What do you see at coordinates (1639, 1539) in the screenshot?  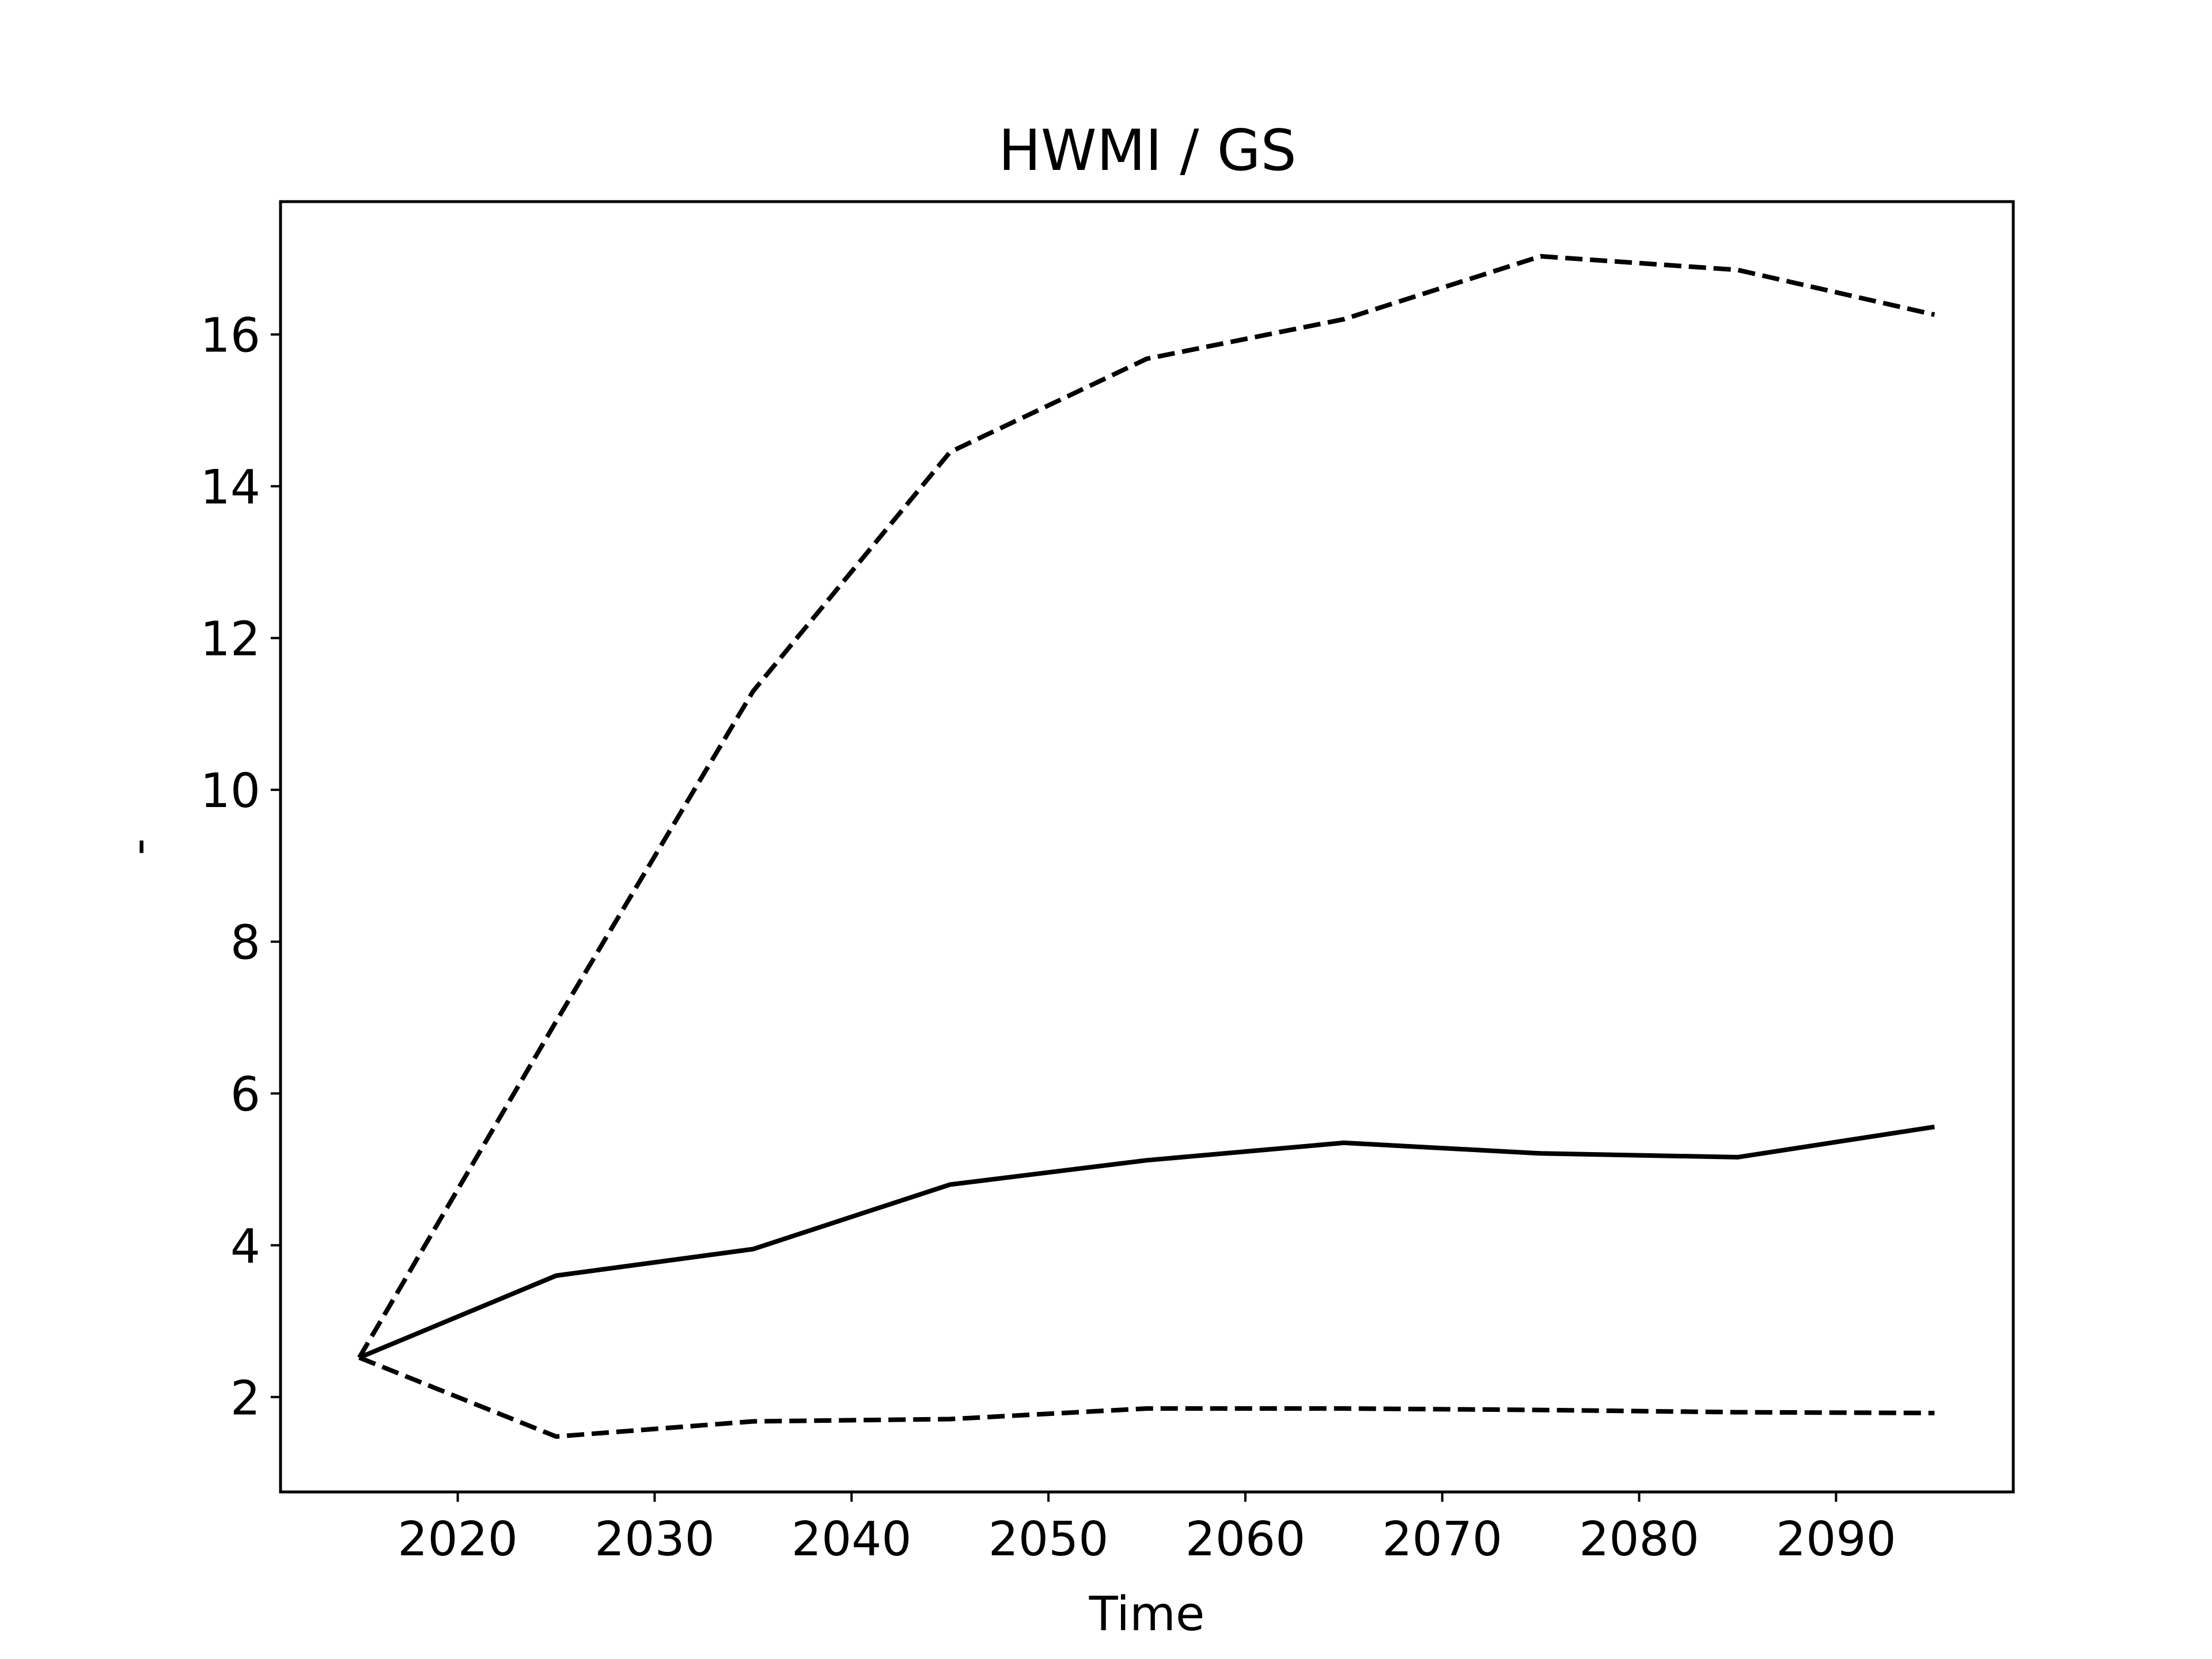 I see `x-tick-label: 2080` at bounding box center [1639, 1539].